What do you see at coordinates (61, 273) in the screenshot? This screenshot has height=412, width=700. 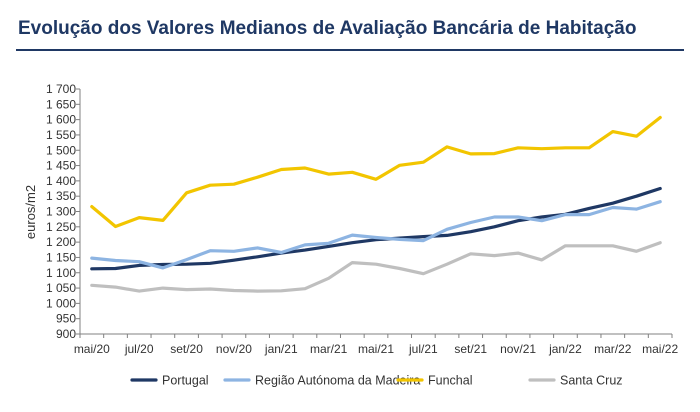 I see `y-tick-label: 1 100` at bounding box center [61, 273].